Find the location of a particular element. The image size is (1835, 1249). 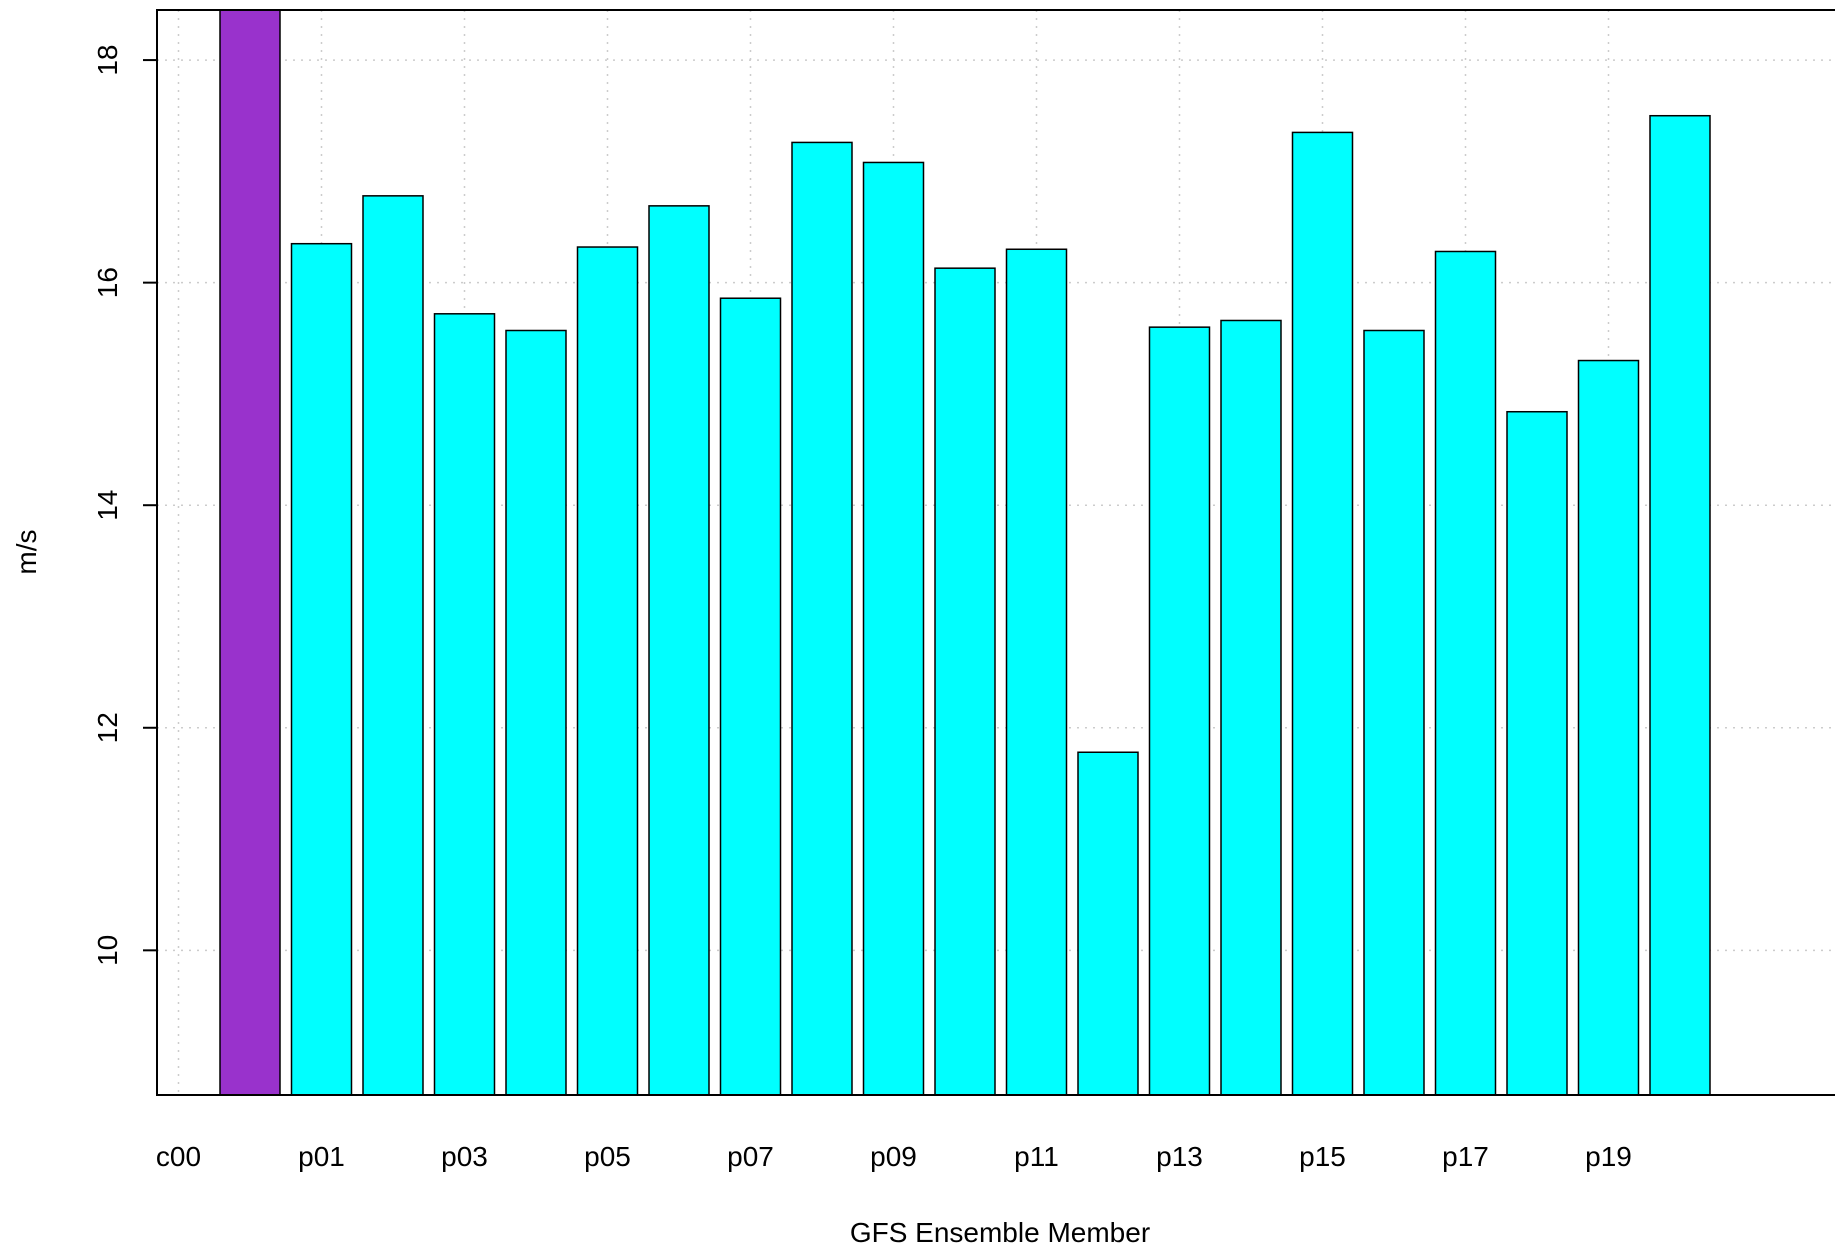

y-tick-label: 16 is located at coordinates (107, 282).